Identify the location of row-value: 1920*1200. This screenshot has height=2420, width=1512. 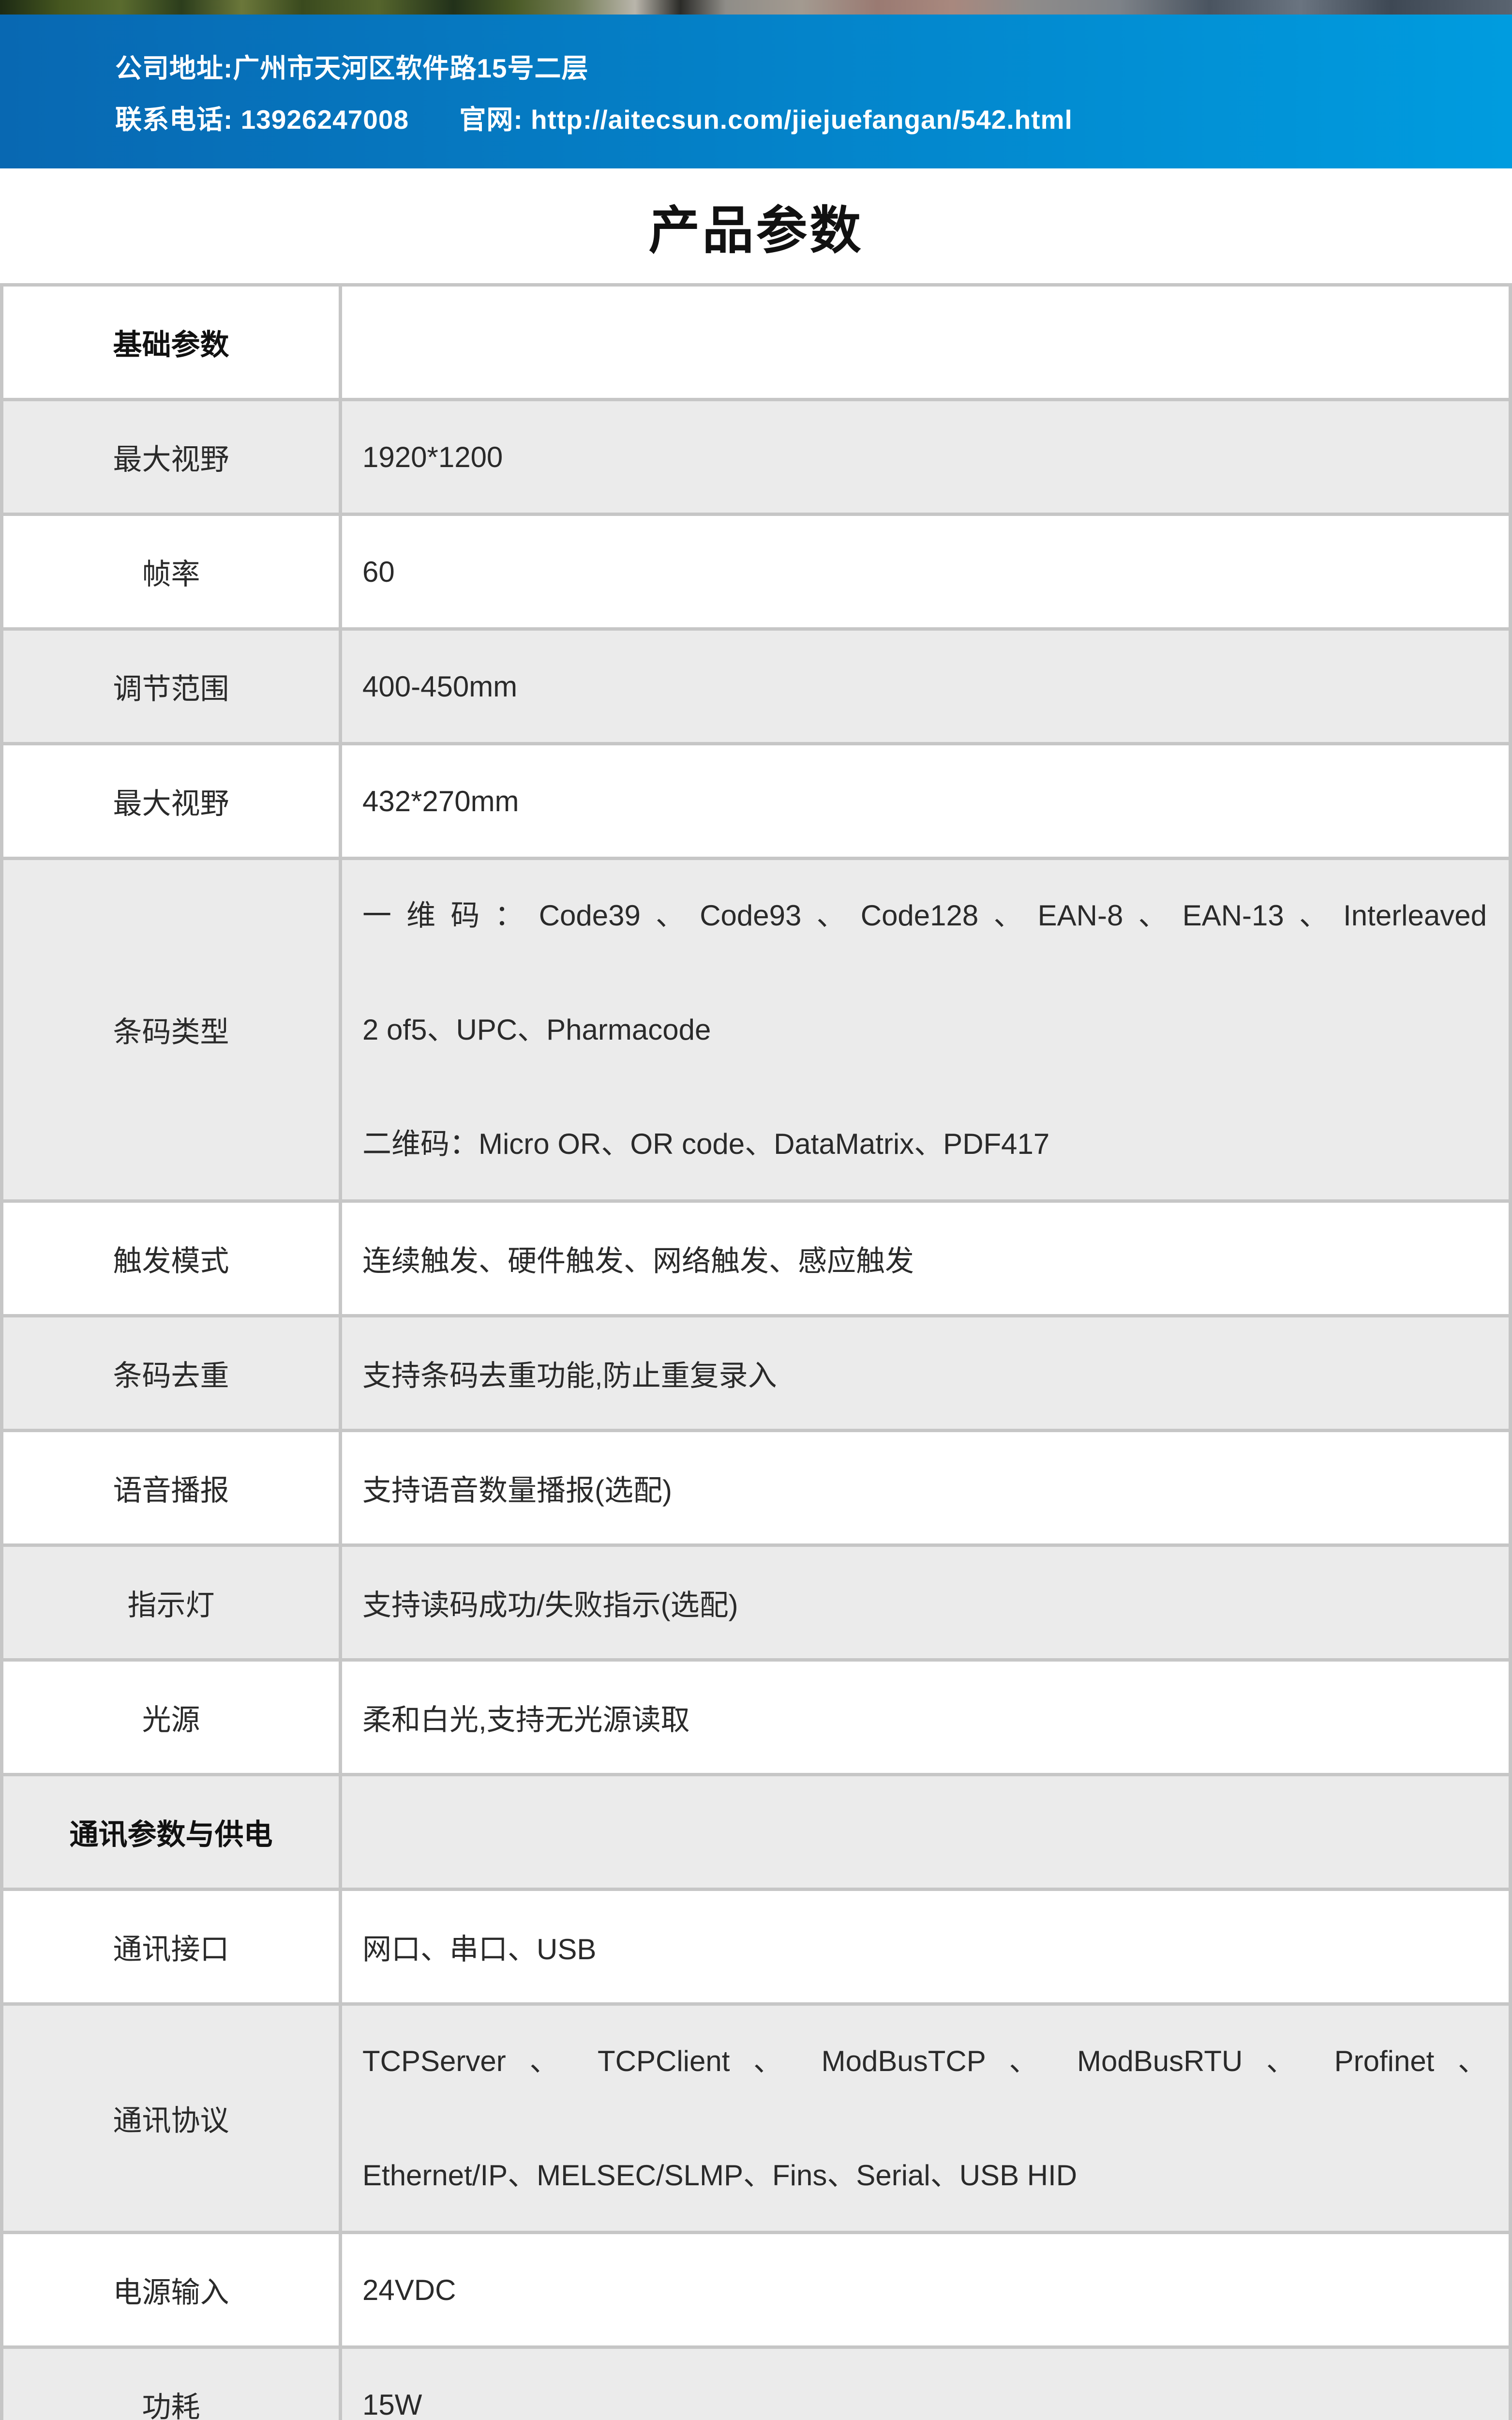
(432, 456).